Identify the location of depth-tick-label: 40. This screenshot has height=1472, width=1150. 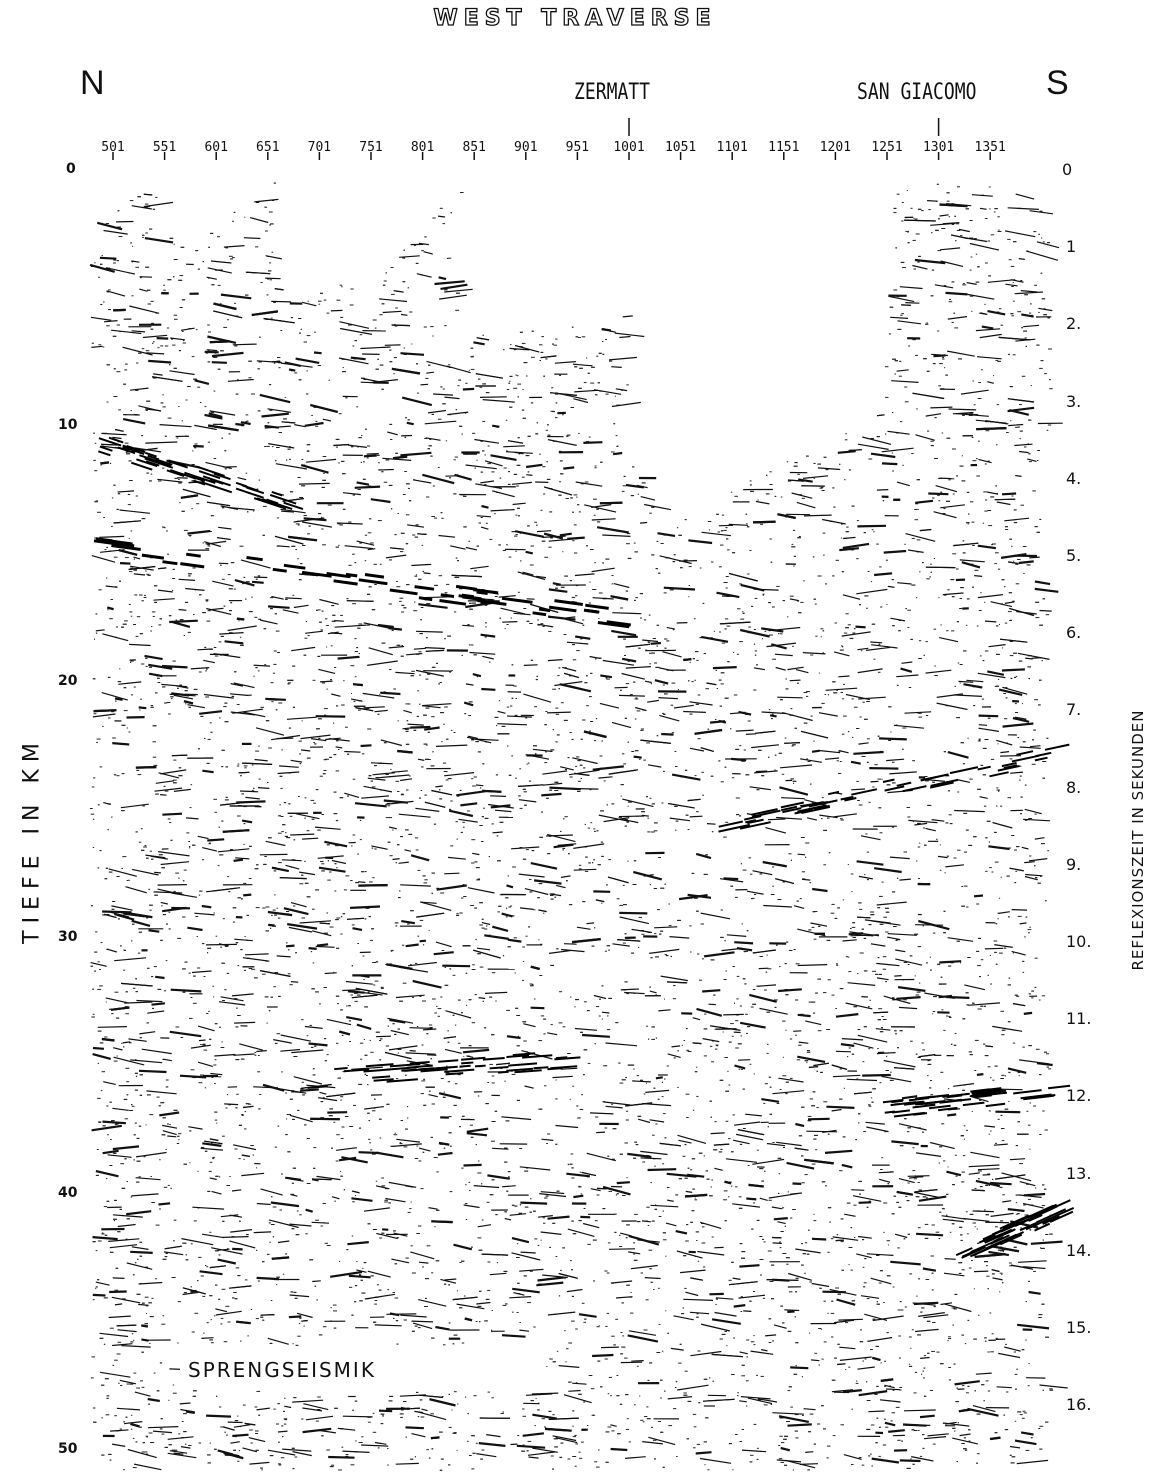
(68, 1193).